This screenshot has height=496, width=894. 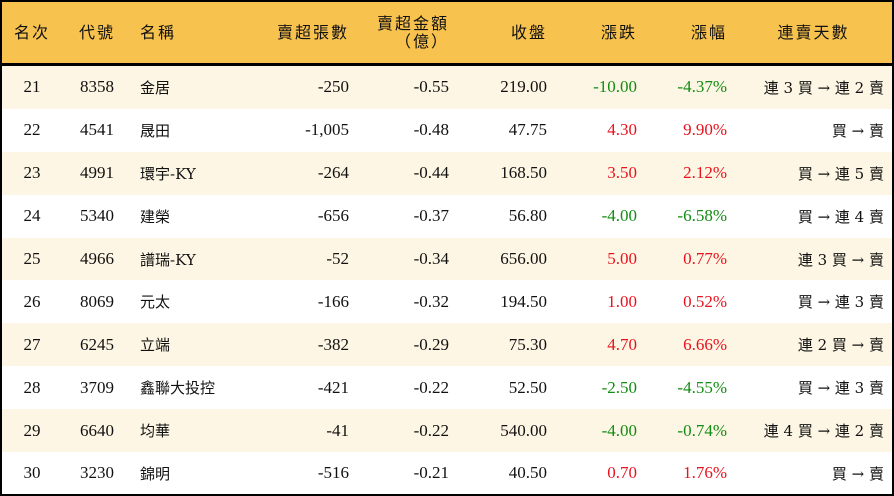 I want to click on cell-pct: 0.52%, so click(x=705, y=301).